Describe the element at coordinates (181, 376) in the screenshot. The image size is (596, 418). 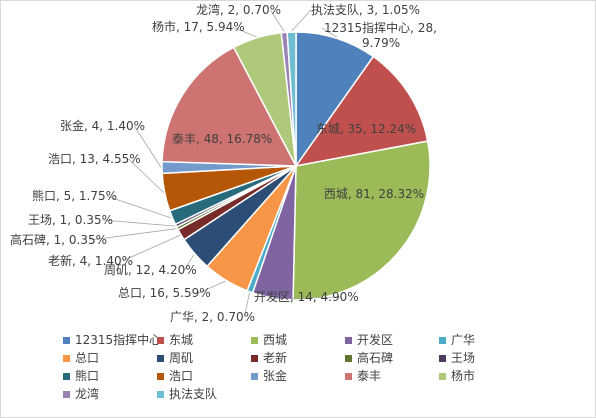
I see `legend-label: 浩口` at that location.